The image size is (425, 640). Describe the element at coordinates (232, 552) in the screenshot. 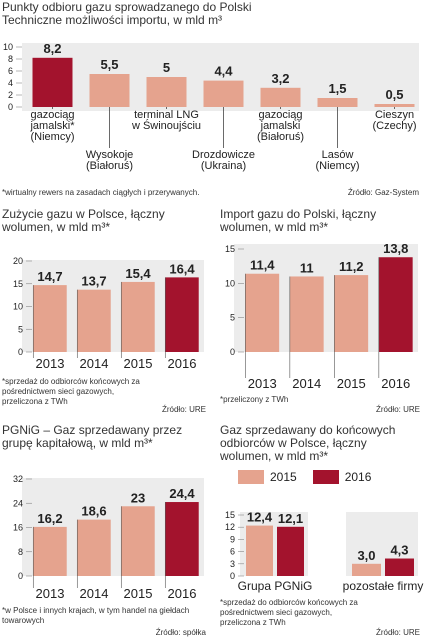

I see `c5-ytick-2: 6` at that location.